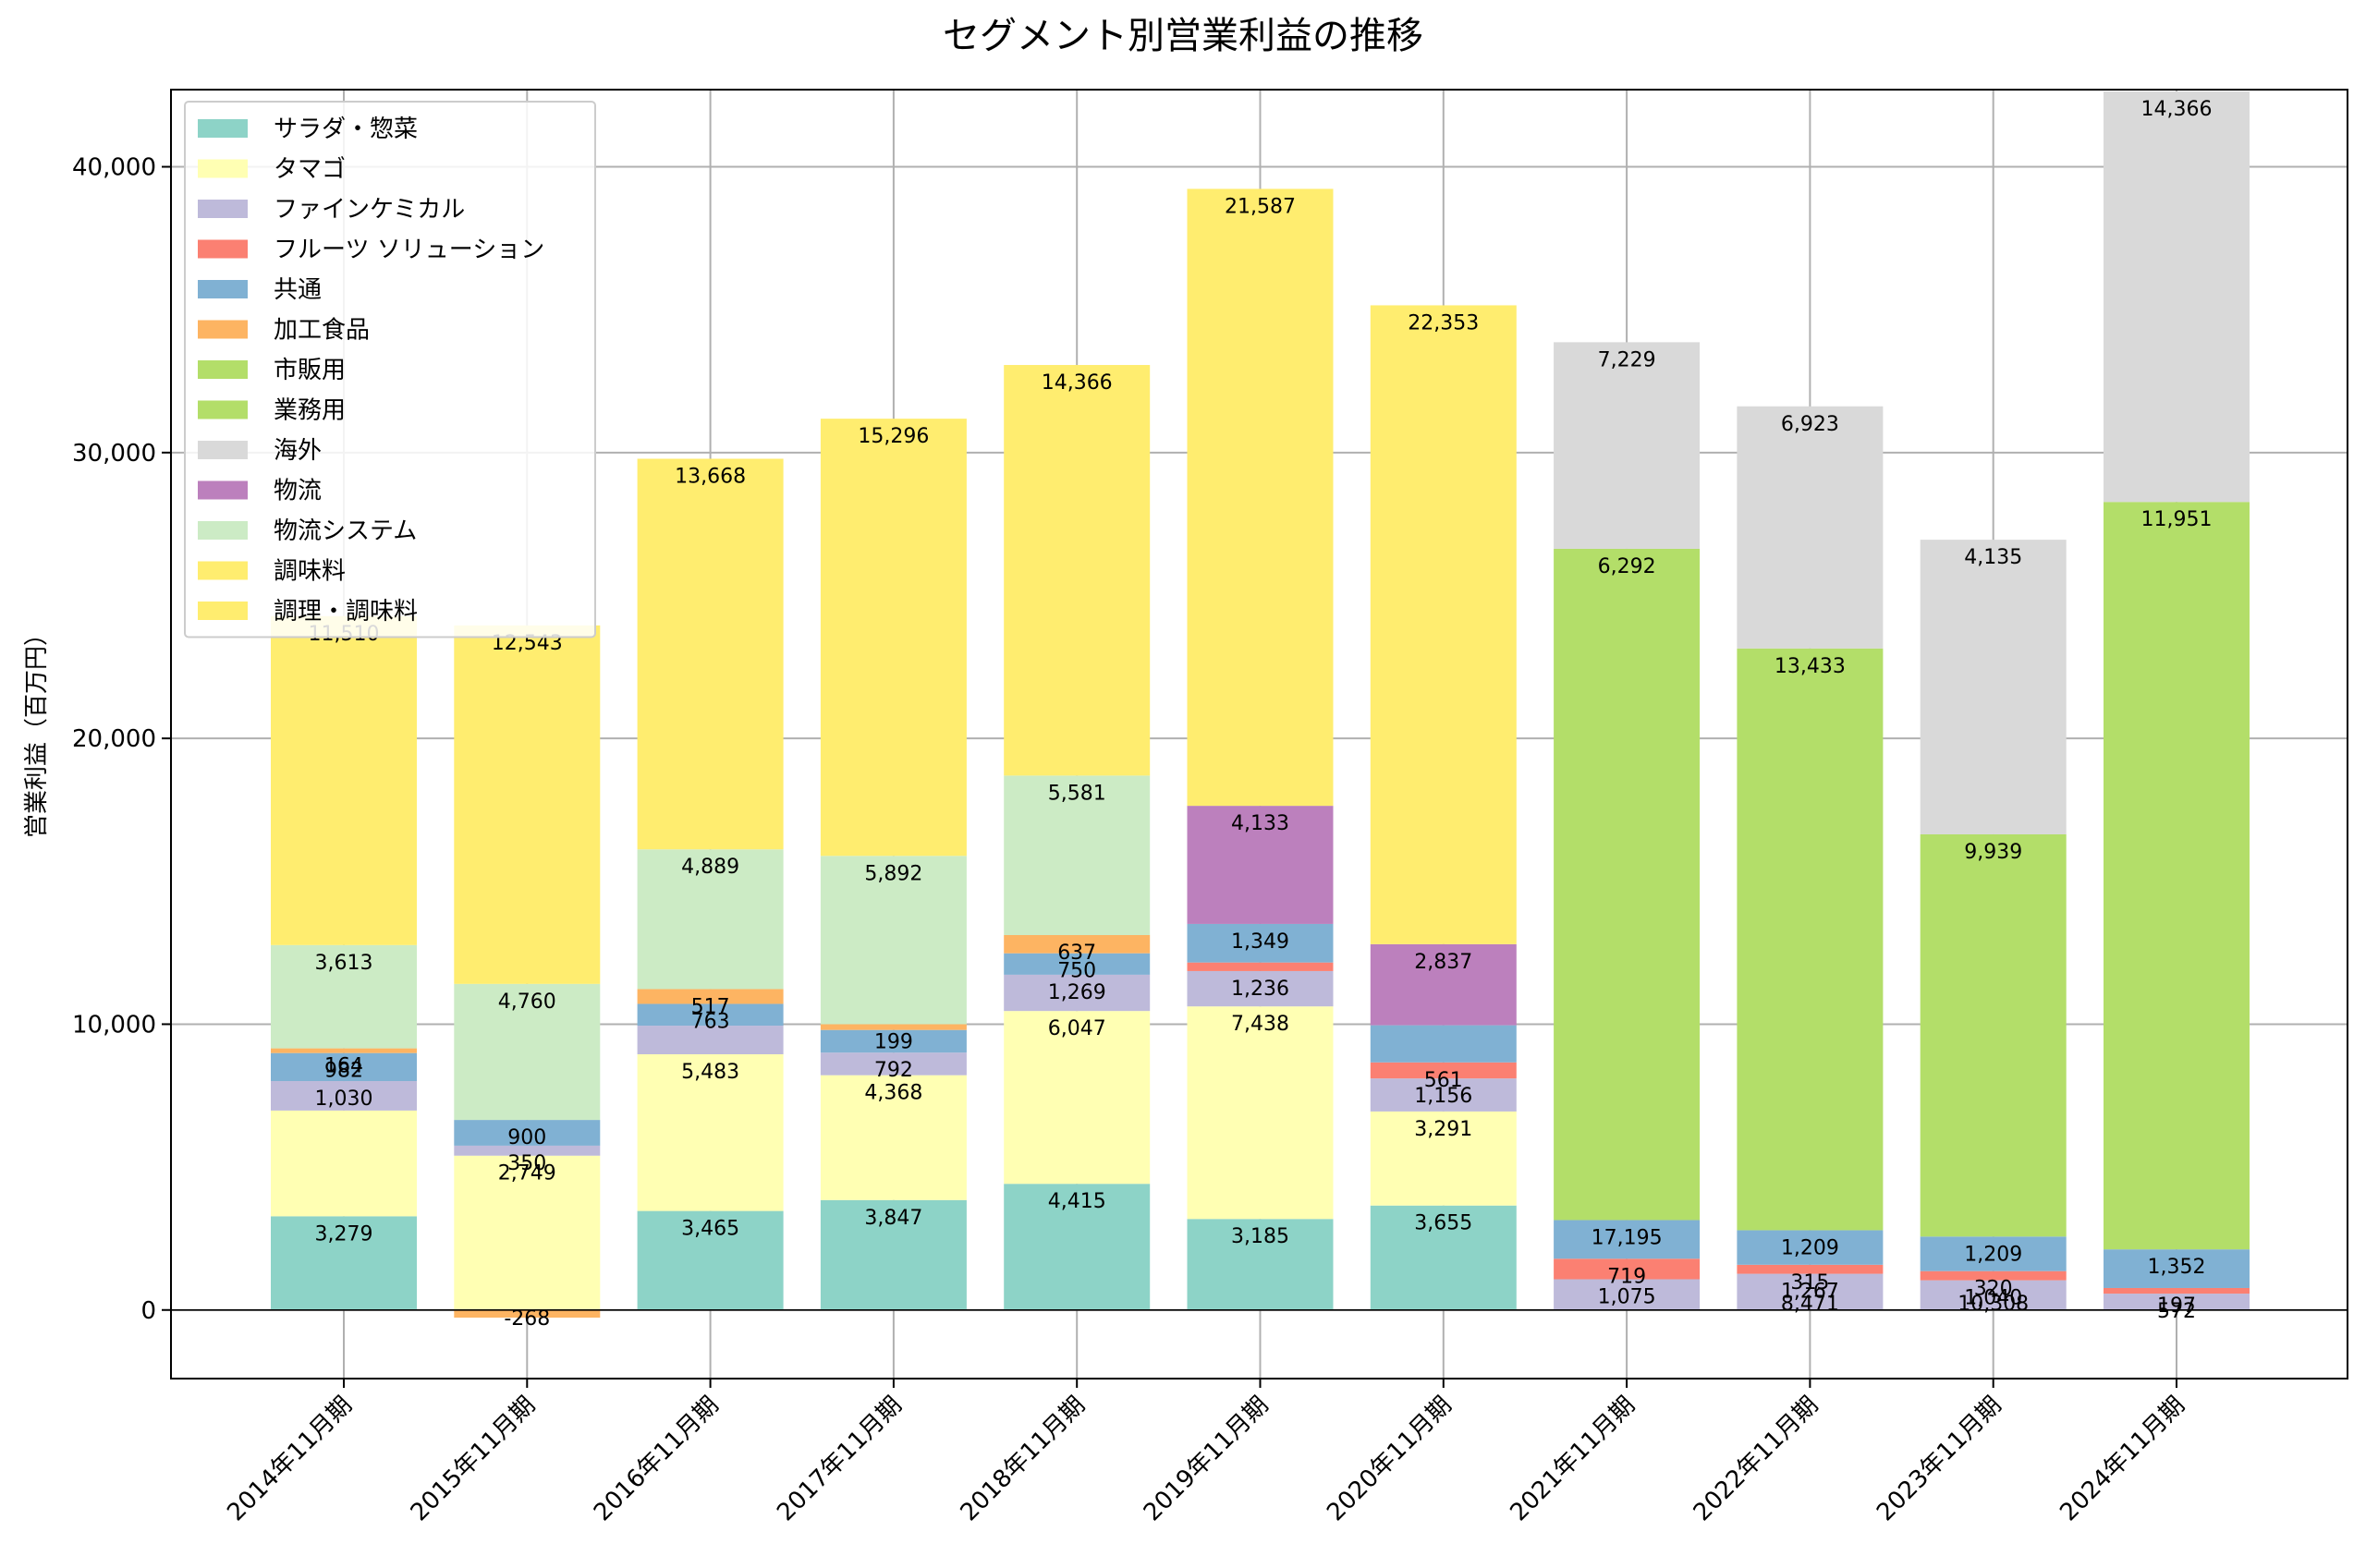  What do you see at coordinates (1077, 383) in the screenshot?
I see `data-label: 14,366` at bounding box center [1077, 383].